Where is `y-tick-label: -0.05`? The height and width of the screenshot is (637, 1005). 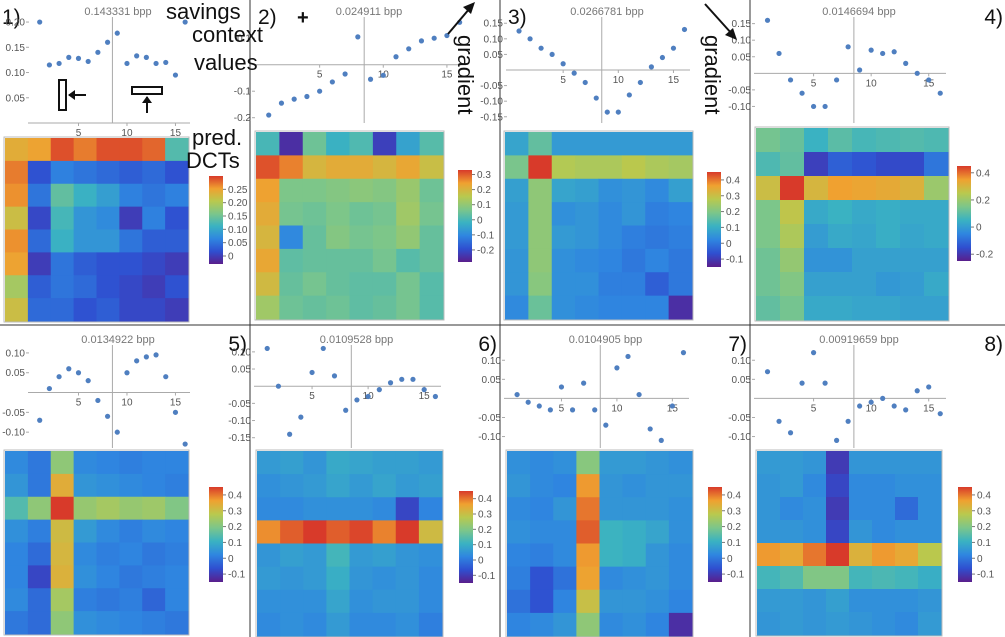
y-tick-label: -0.05 is located at coordinates (739, 90).